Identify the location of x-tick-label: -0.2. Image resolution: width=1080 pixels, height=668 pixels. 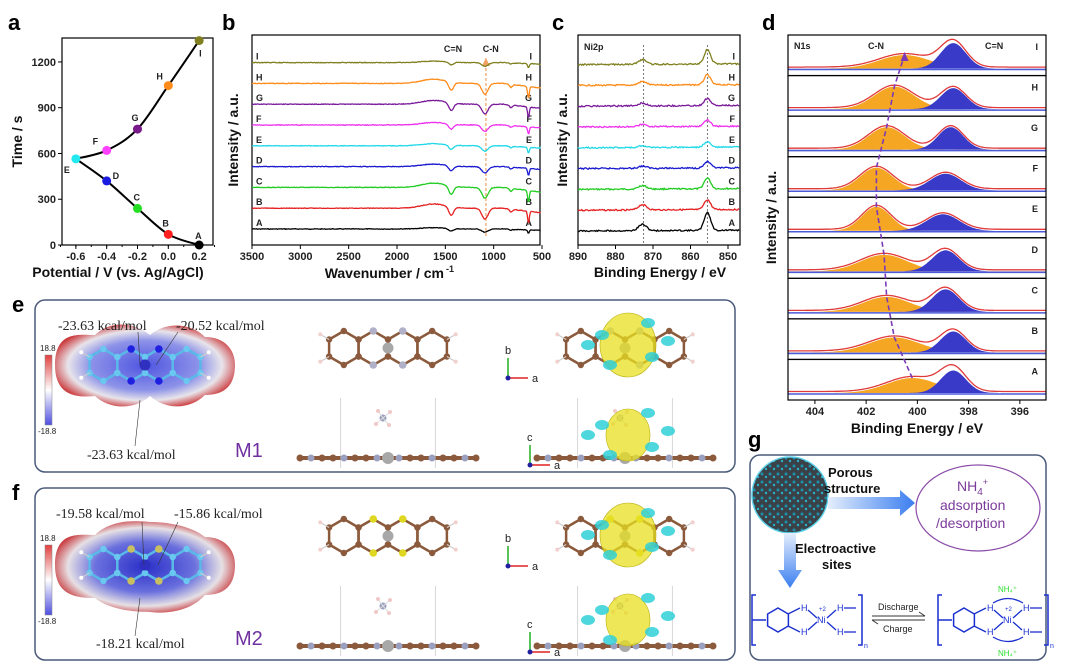
(137, 257).